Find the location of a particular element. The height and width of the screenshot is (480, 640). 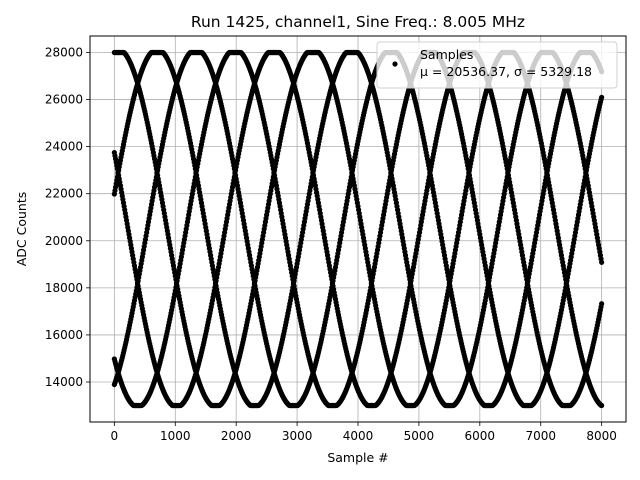

x-axis-label: Sample # is located at coordinates (357, 457).